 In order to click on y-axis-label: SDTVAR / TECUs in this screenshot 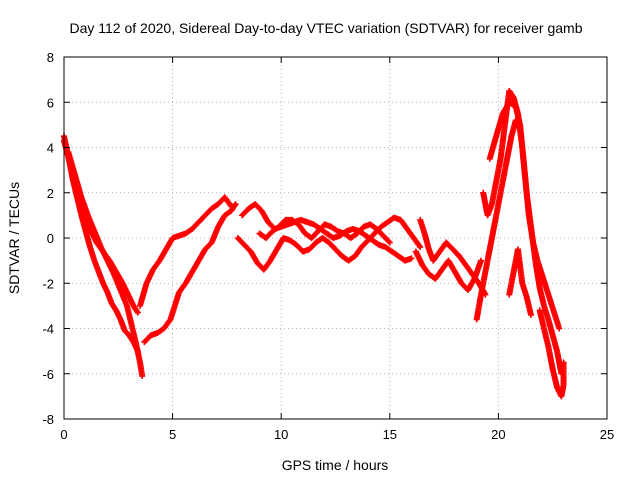, I will do `click(14, 238)`.